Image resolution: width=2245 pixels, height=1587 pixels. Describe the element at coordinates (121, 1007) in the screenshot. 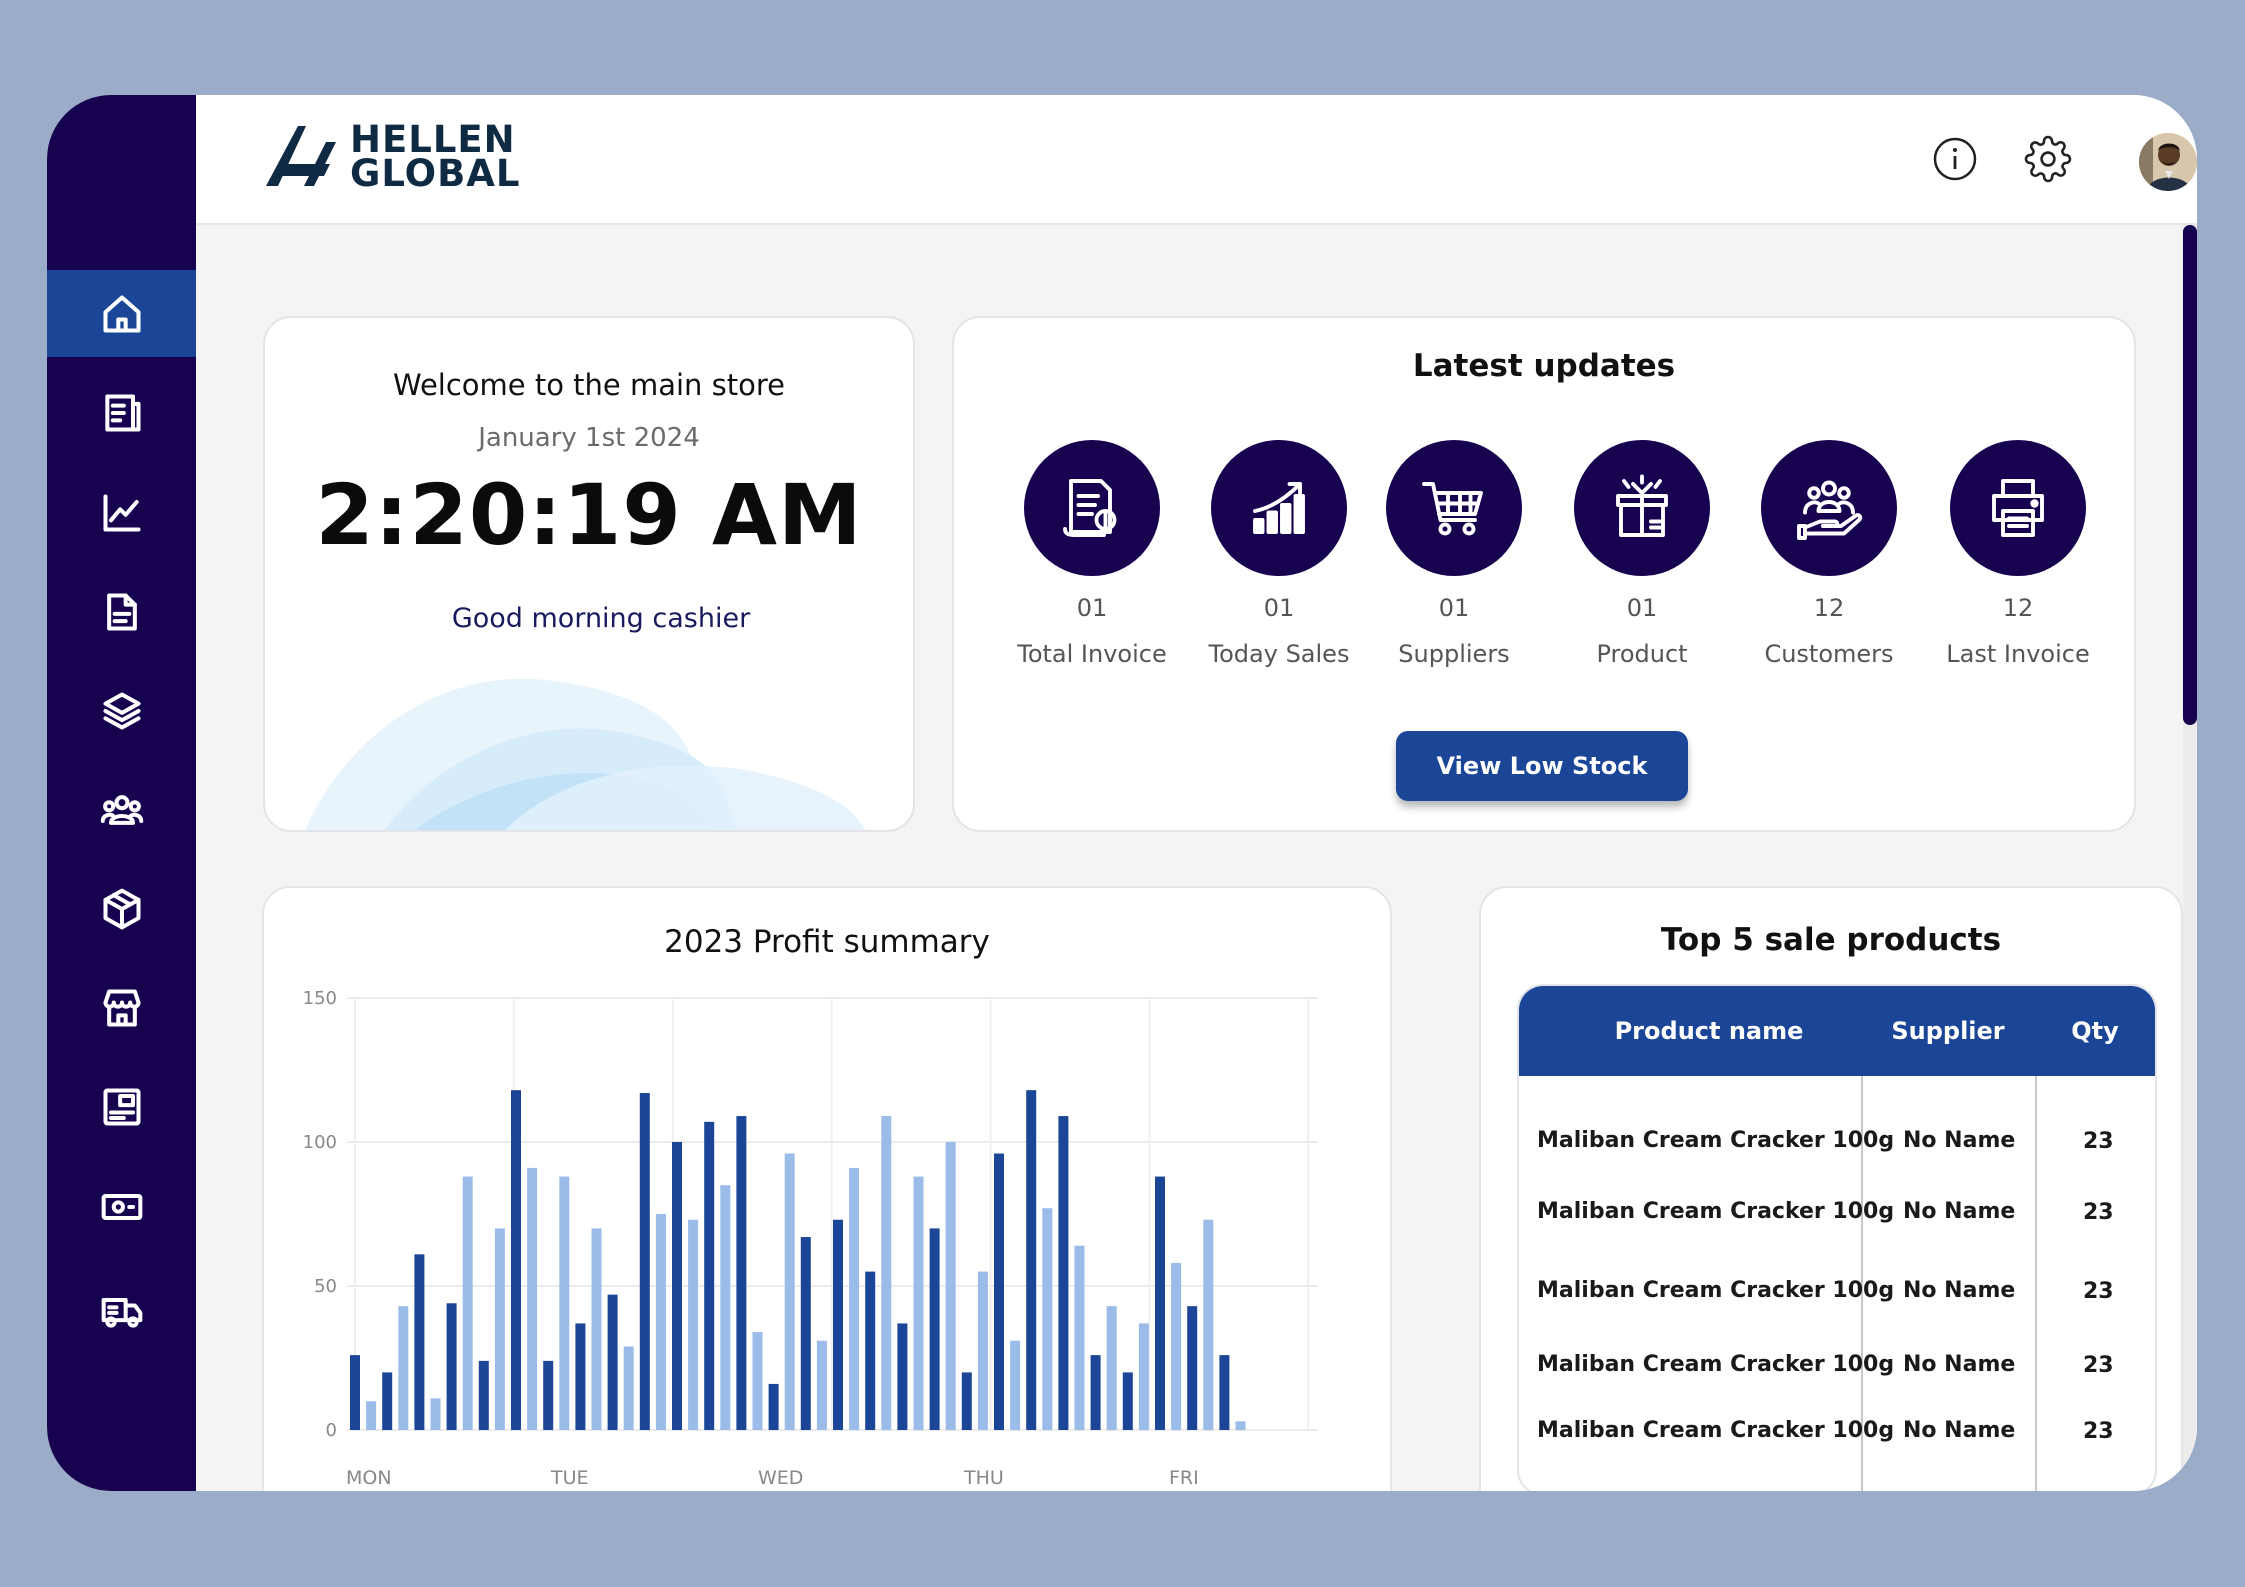

I see `sidebar-item-store` at that location.